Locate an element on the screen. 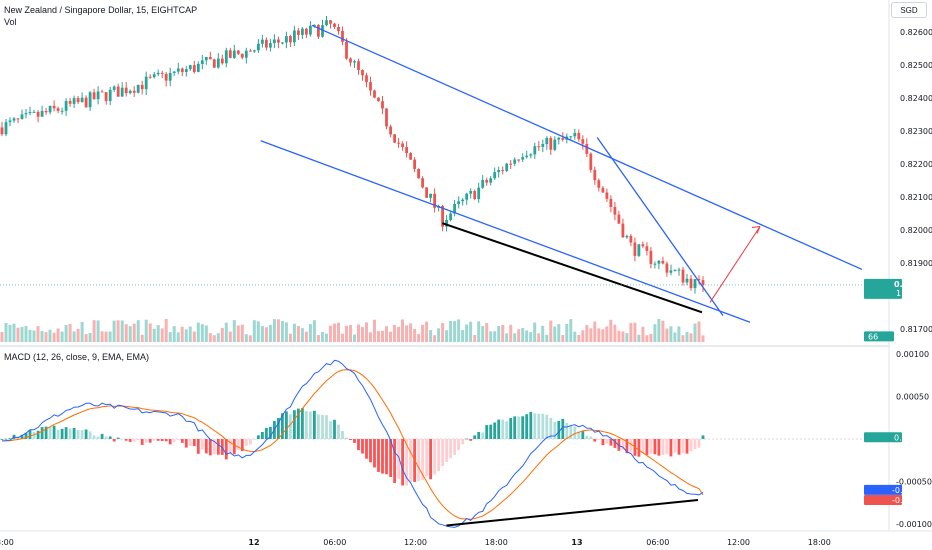  macd-tick-label: -0.00050 is located at coordinates (914, 481).